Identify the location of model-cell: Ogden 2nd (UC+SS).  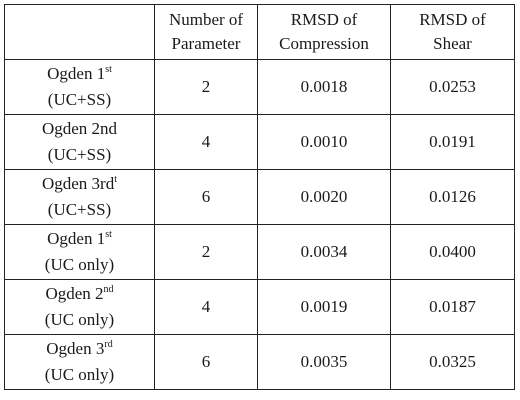
(79, 142).